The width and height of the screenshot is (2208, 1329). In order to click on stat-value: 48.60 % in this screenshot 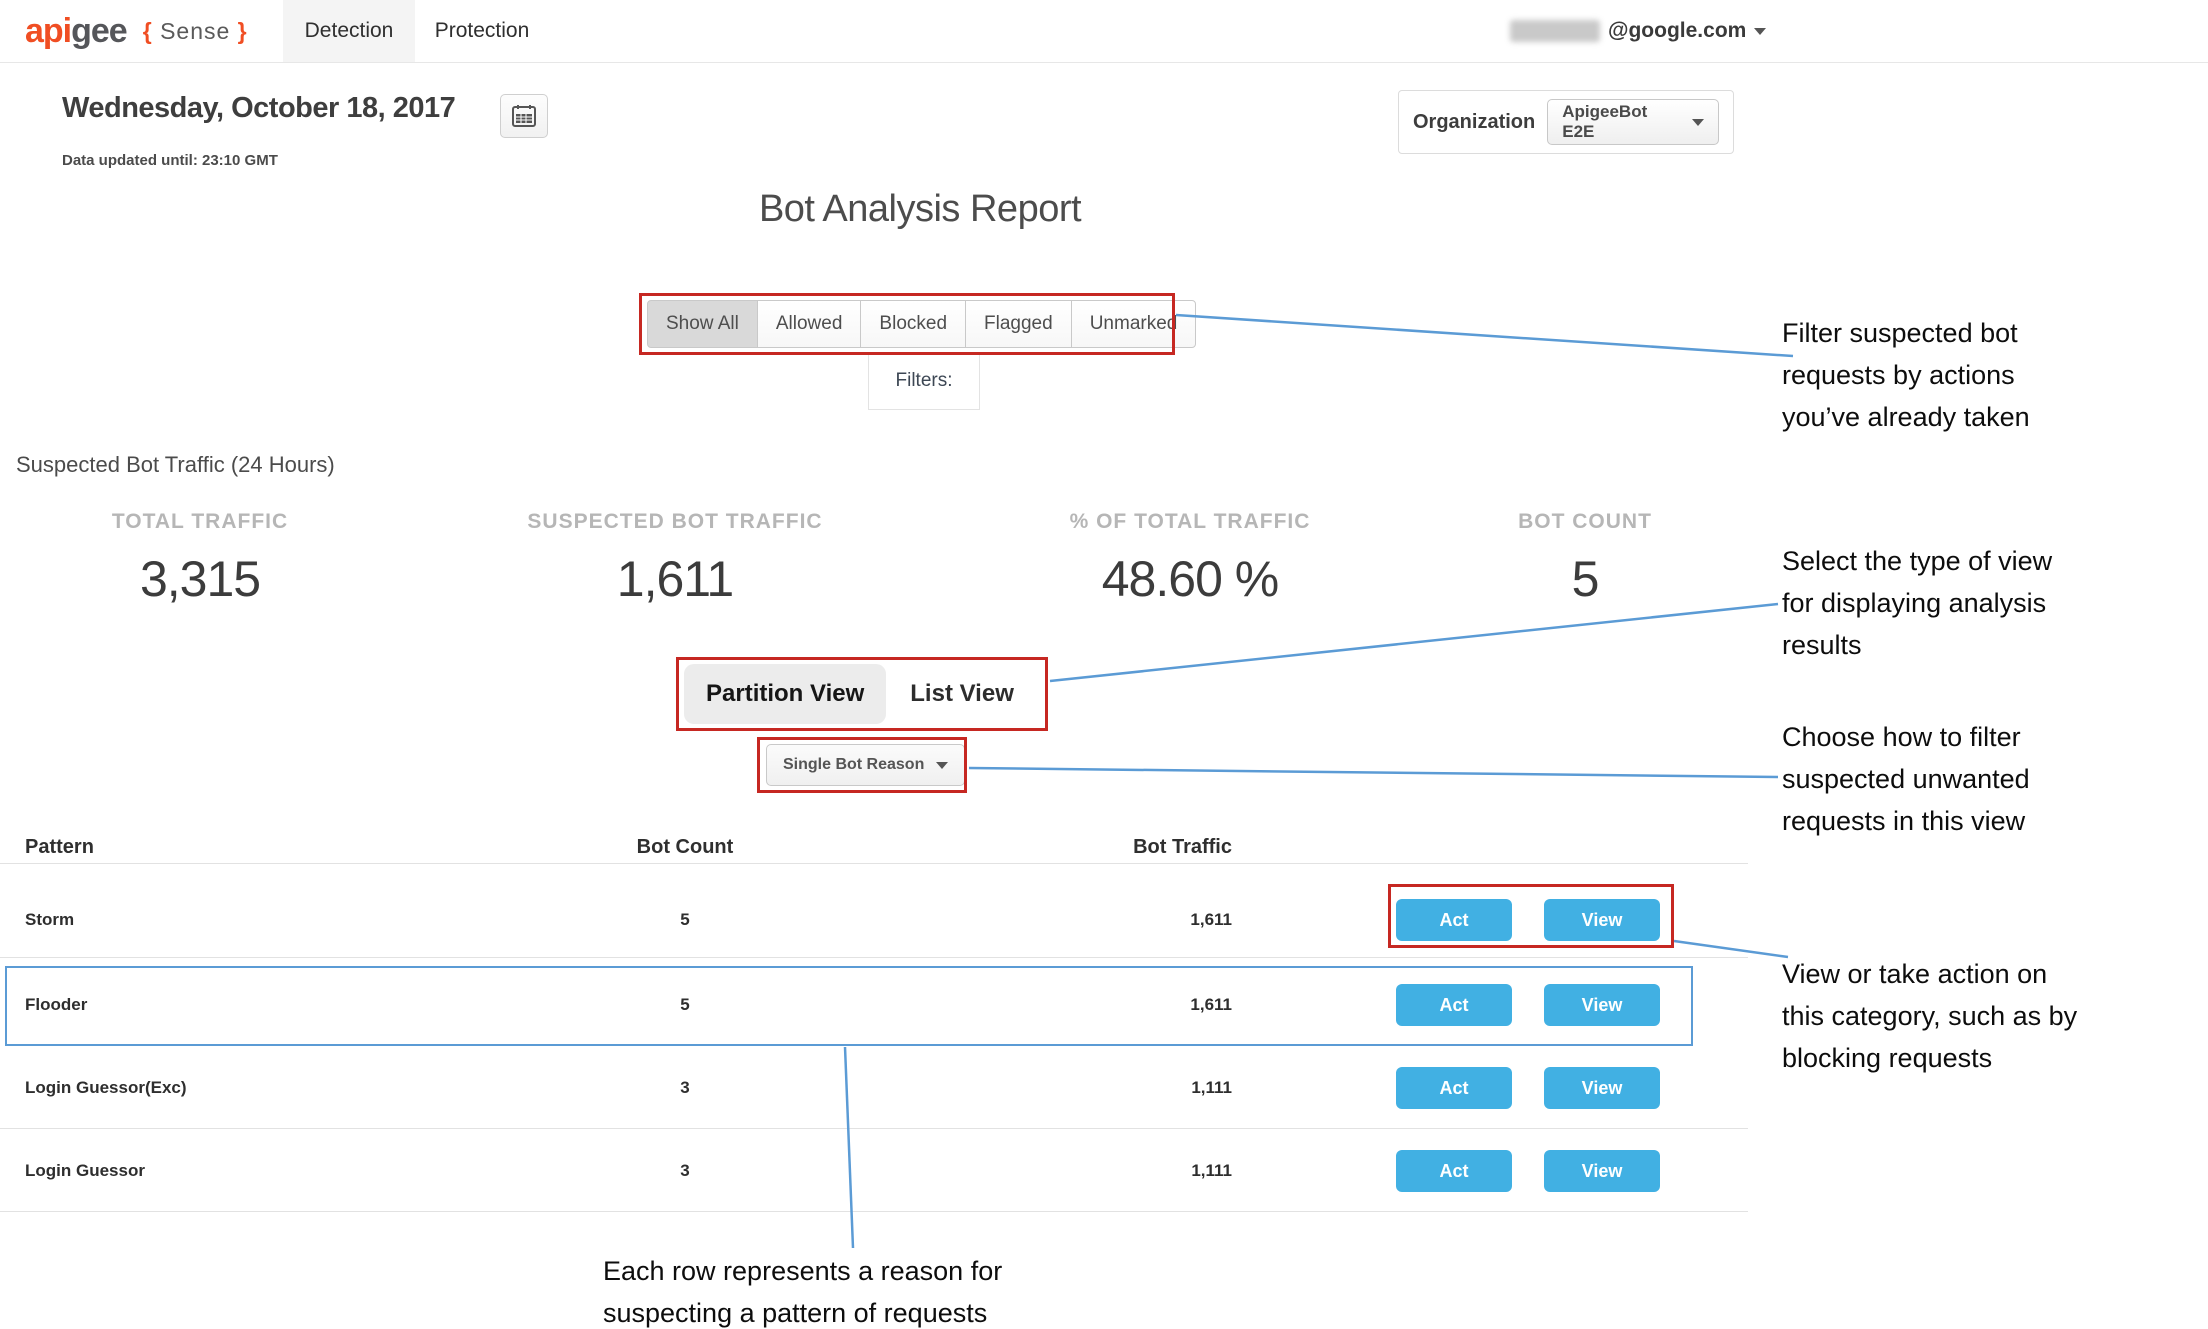, I will do `click(1190, 579)`.